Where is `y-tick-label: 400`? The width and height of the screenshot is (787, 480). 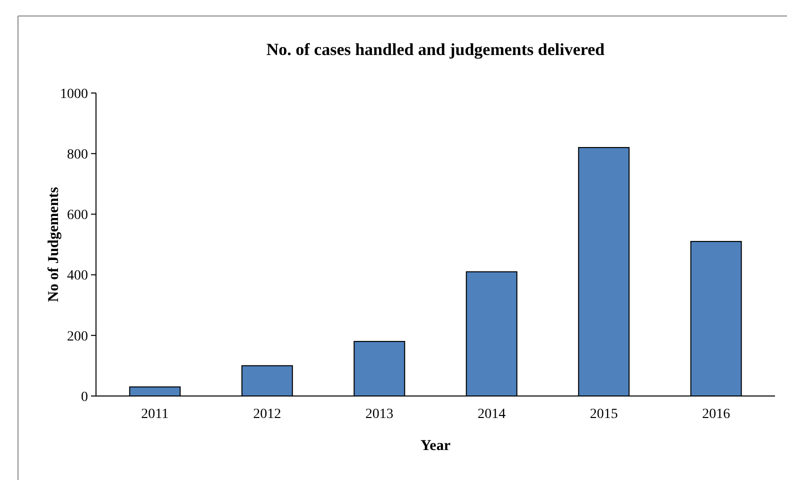
y-tick-label: 400 is located at coordinates (77, 276).